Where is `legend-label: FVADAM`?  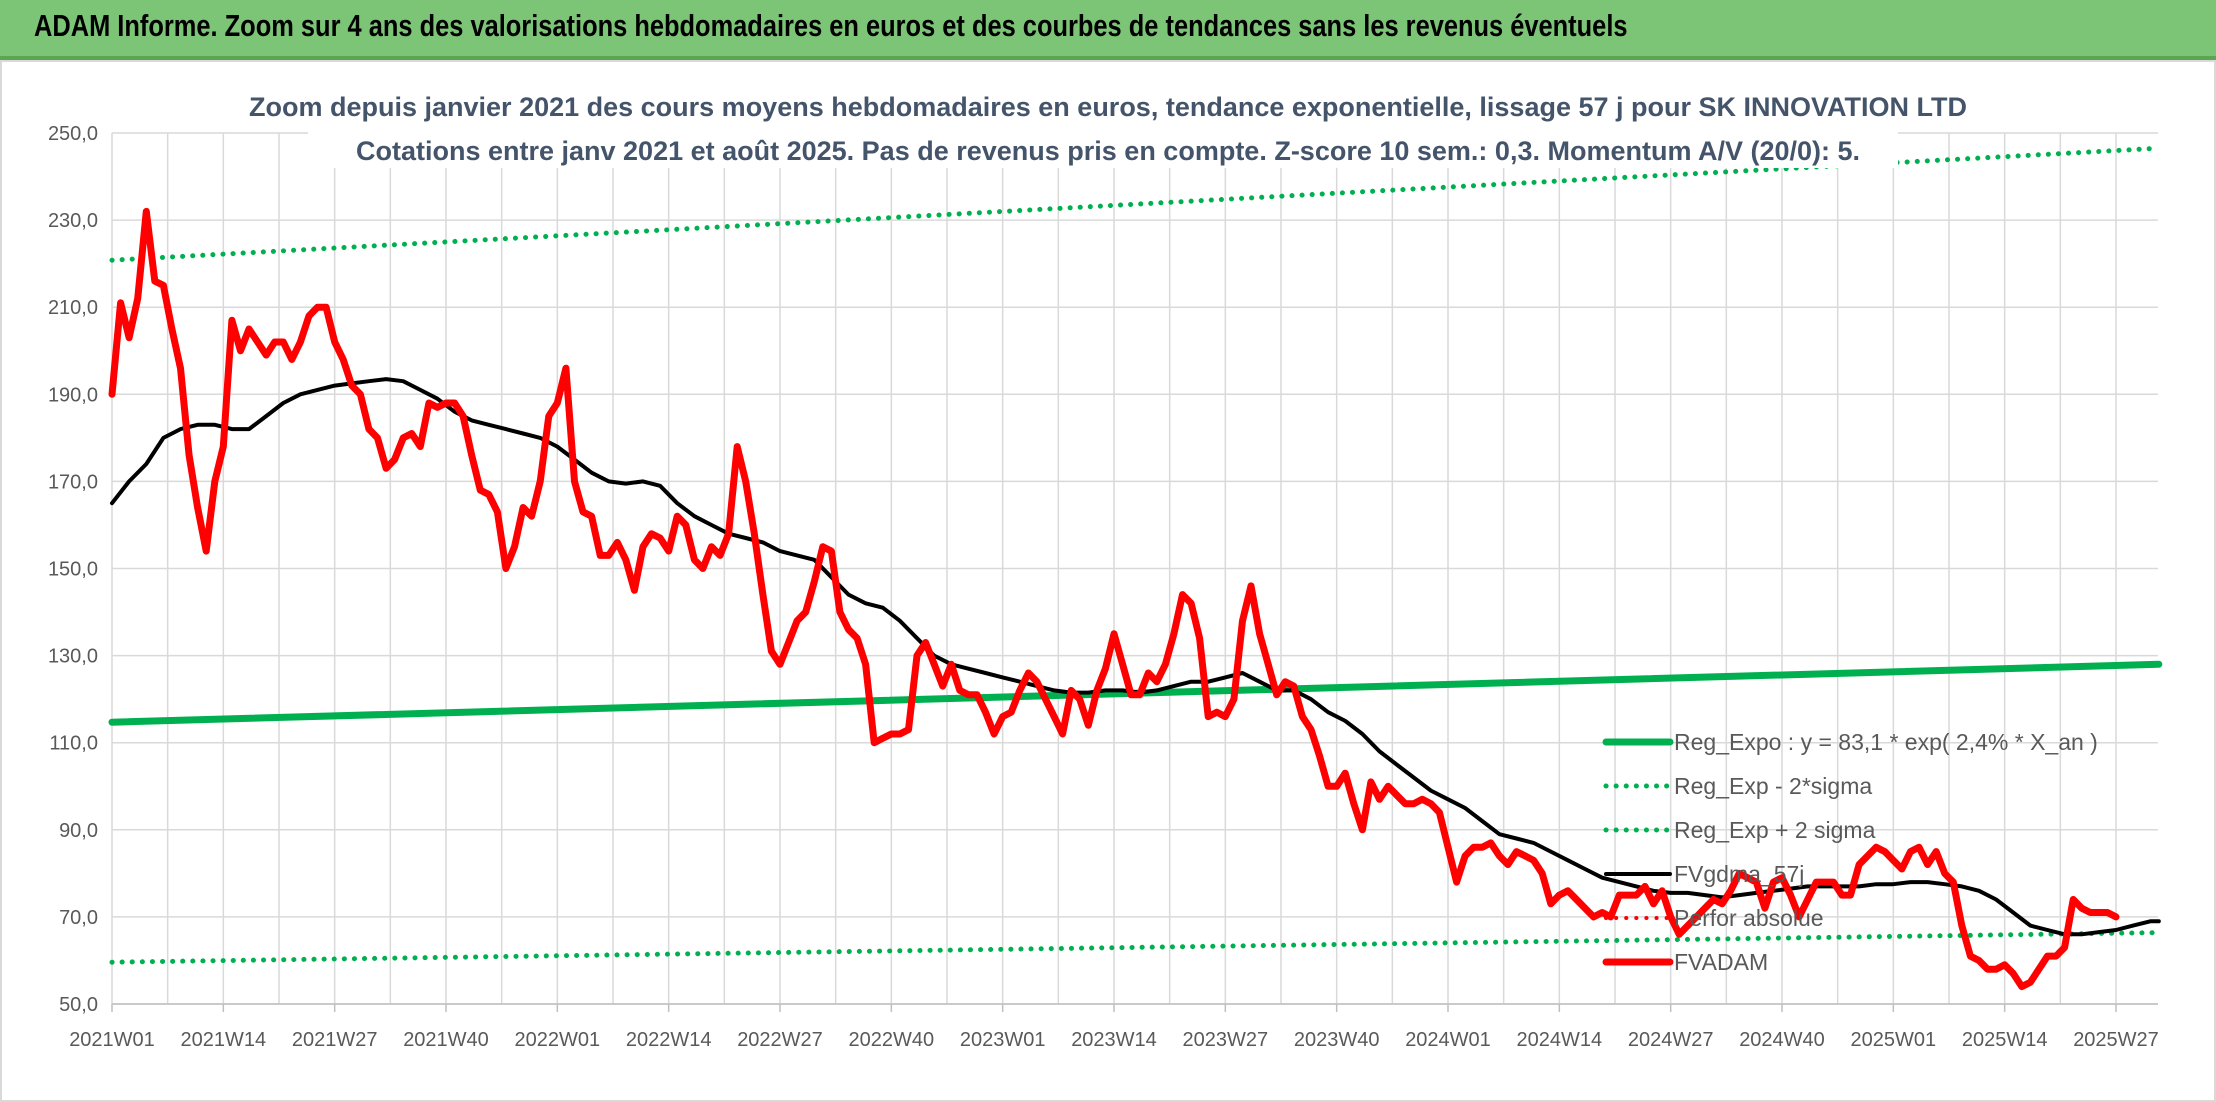 legend-label: FVADAM is located at coordinates (1721, 962).